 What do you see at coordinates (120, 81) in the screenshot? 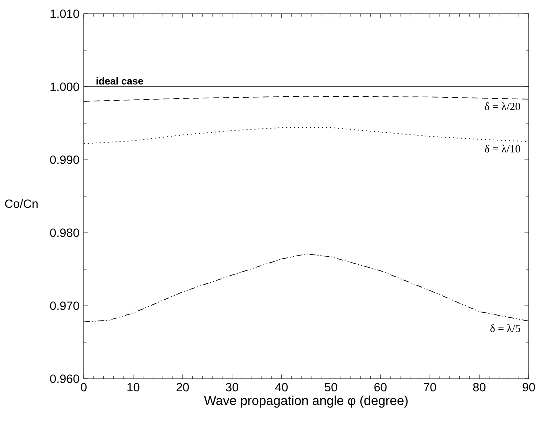
I see `legend-label: ideal case` at bounding box center [120, 81].